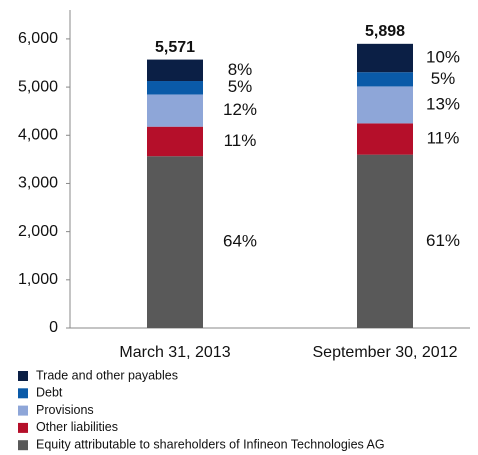  I want to click on segment-label: 8%, so click(240, 69).